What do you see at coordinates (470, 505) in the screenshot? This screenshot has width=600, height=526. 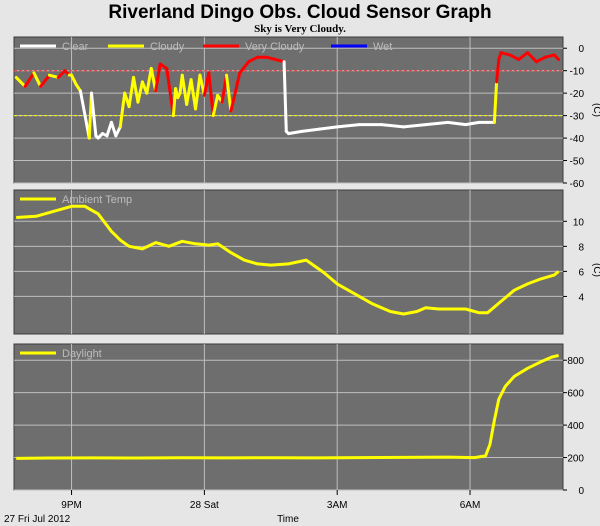 I see `x-tick-label: 6AM` at bounding box center [470, 505].